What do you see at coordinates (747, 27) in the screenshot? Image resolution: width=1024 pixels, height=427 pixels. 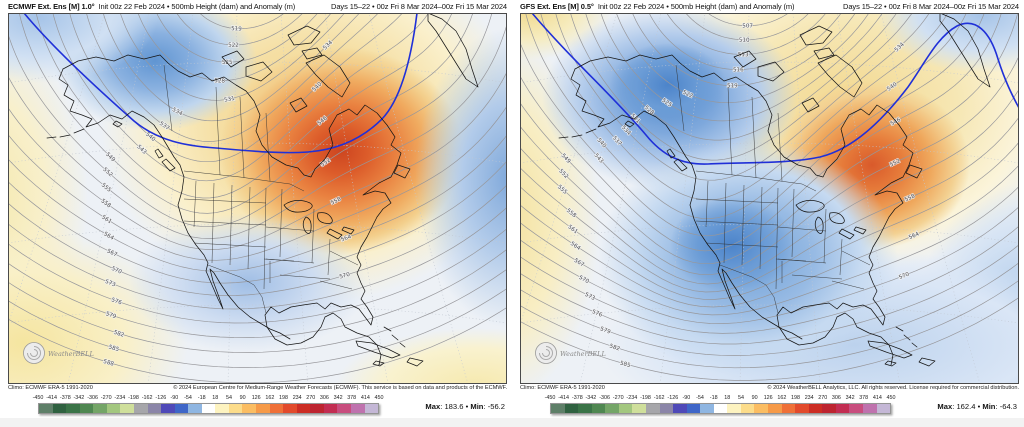 I see `svg-text: 507` at bounding box center [747, 27].